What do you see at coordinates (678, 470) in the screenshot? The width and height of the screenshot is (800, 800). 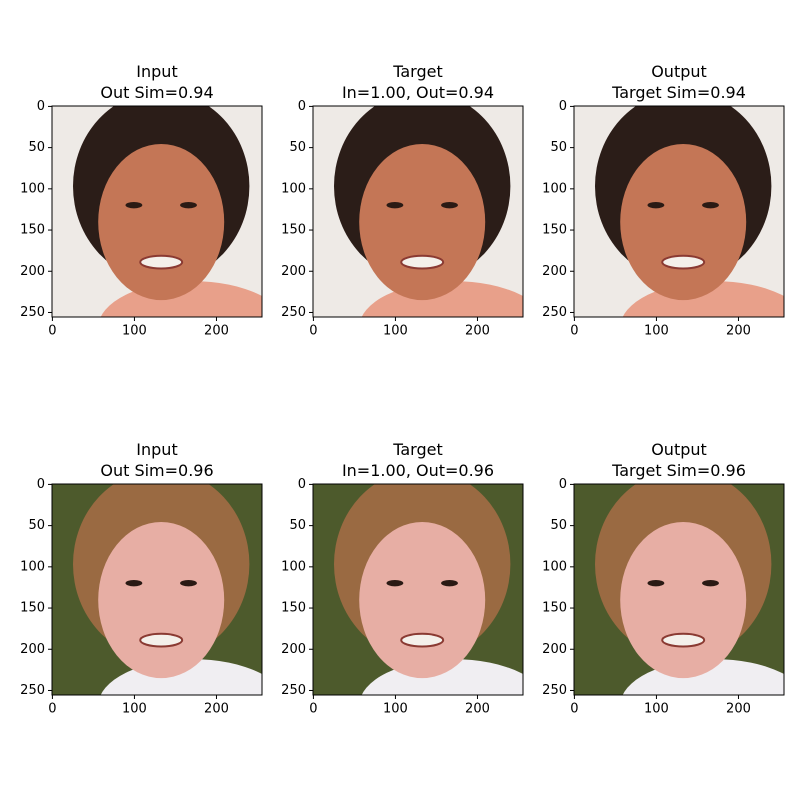 I see `subplot-subtitle: Target Sim=0.96` at bounding box center [678, 470].